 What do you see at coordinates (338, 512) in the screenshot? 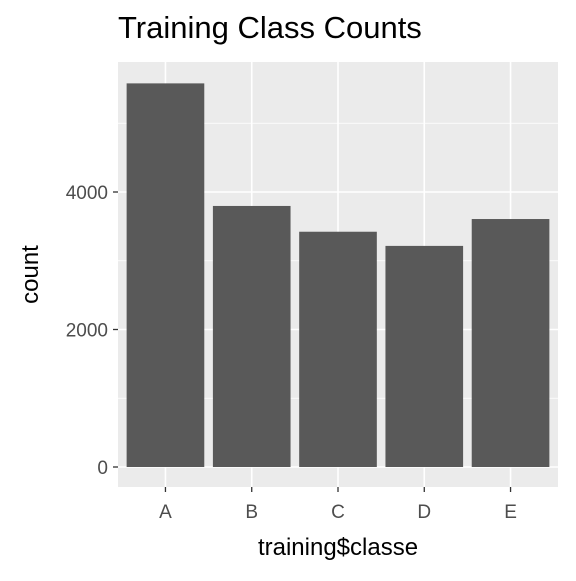
I see `x-tick-label: C` at bounding box center [338, 512].